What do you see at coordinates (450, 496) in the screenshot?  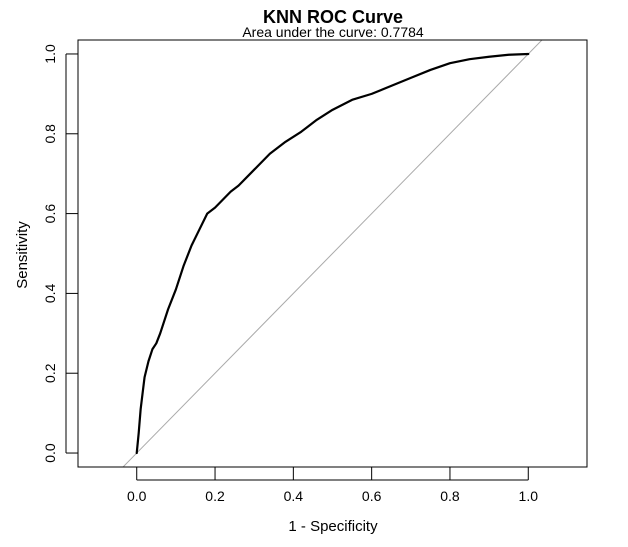 I see `x-tick-label: 0.8` at bounding box center [450, 496].